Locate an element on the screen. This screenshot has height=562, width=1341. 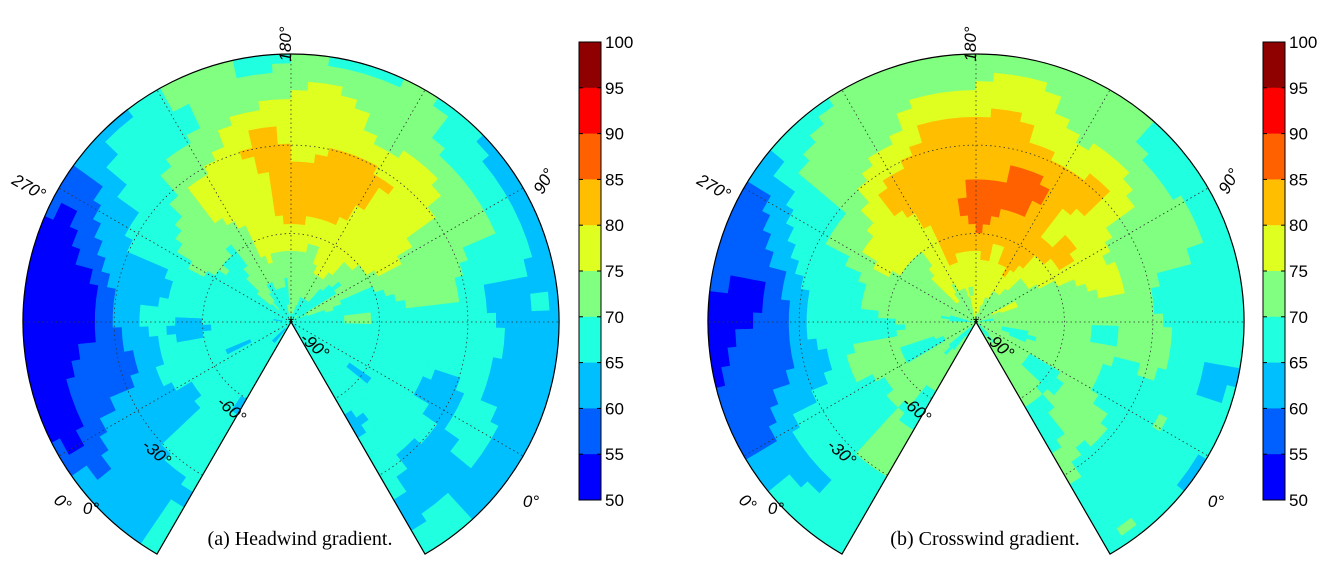
angle-label: 90° is located at coordinates (1229, 181).